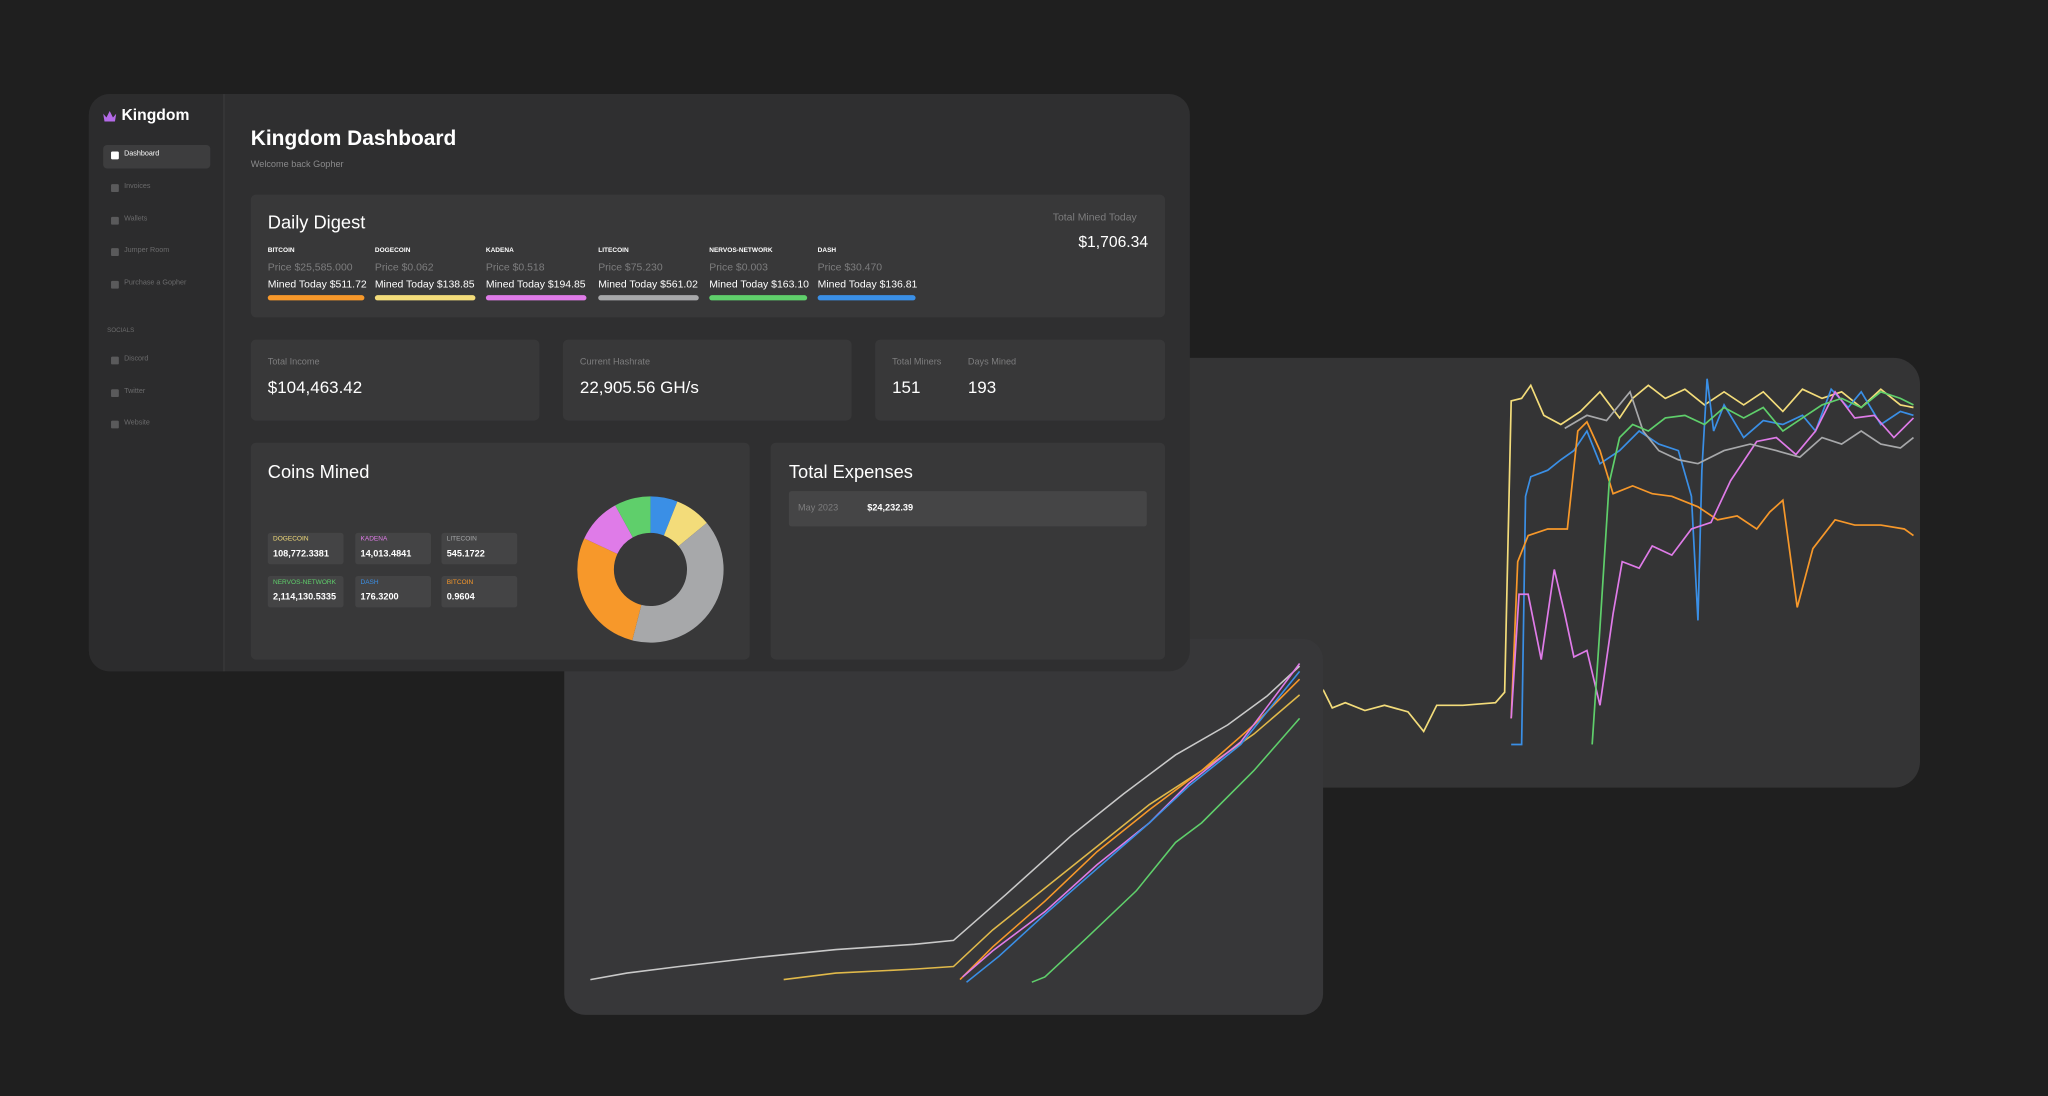 This screenshot has width=2048, height=1096. What do you see at coordinates (1113, 242) in the screenshot?
I see `total-mined-value: $1,706.34` at bounding box center [1113, 242].